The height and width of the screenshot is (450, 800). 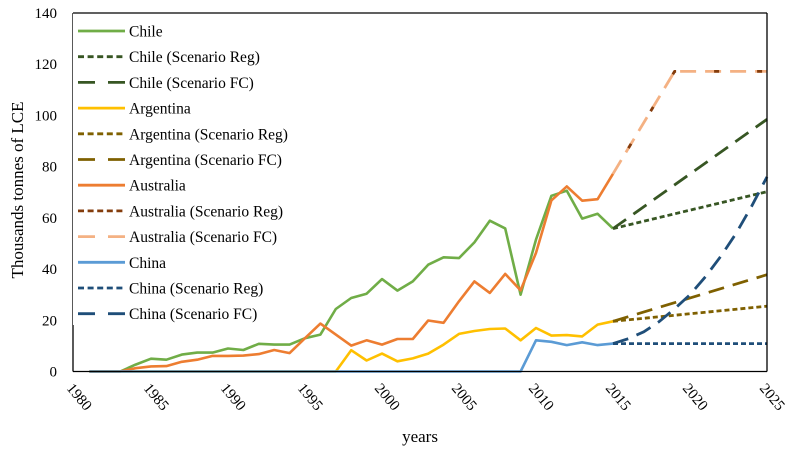 What do you see at coordinates (208, 134) in the screenshot?
I see `legend-label: Argentina (Scenario Reg)` at bounding box center [208, 134].